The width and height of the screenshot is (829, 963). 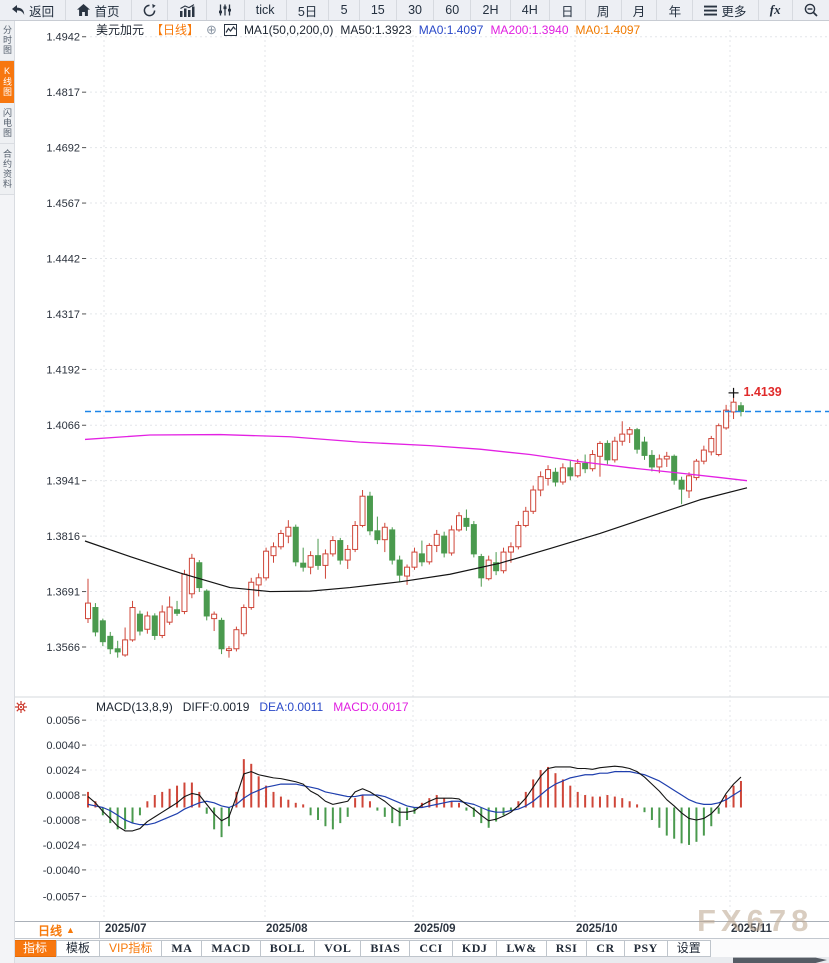 What do you see at coordinates (338, 948) in the screenshot?
I see `bottom-tab-vol: VOL` at bounding box center [338, 948].